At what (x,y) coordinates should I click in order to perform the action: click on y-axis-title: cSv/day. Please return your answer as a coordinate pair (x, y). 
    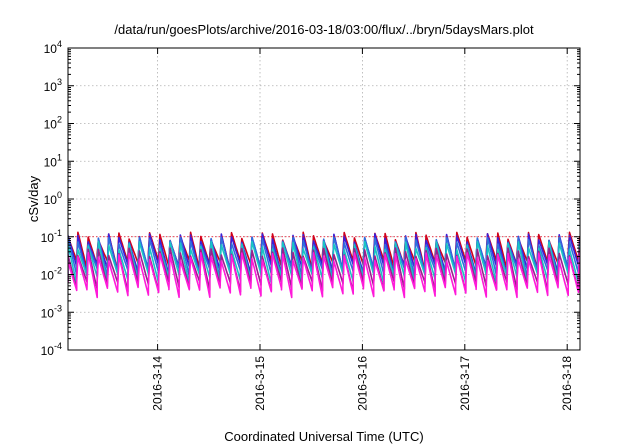
    Looking at the image, I should click on (33, 198).